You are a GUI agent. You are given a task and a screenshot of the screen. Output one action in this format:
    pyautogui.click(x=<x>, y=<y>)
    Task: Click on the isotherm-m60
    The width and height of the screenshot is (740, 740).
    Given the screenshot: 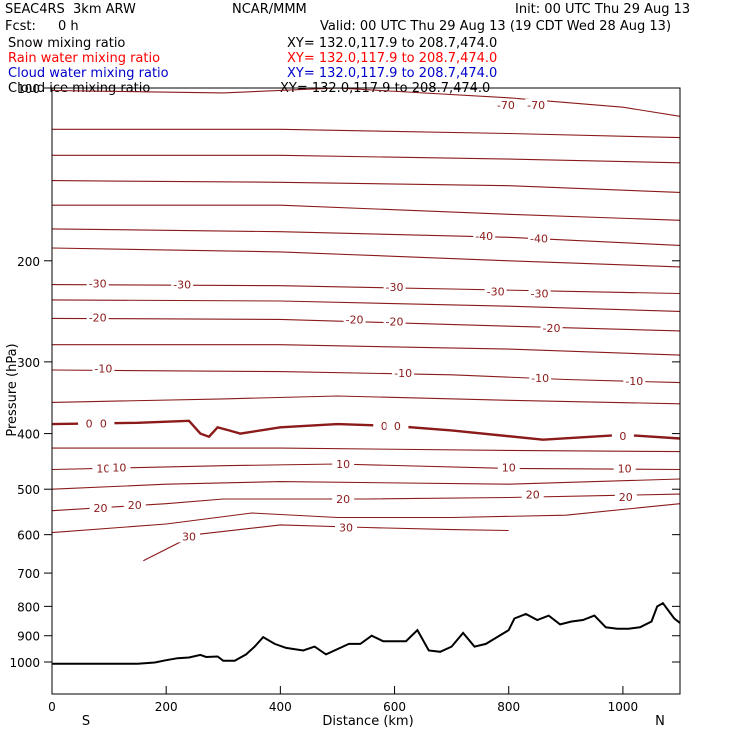 What is the action you would take?
    pyautogui.click(x=366, y=133)
    